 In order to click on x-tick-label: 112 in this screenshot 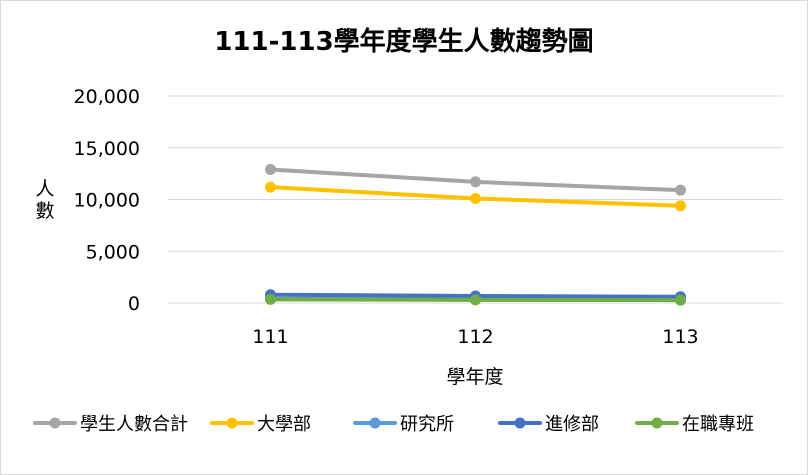, I will do `click(475, 337)`.